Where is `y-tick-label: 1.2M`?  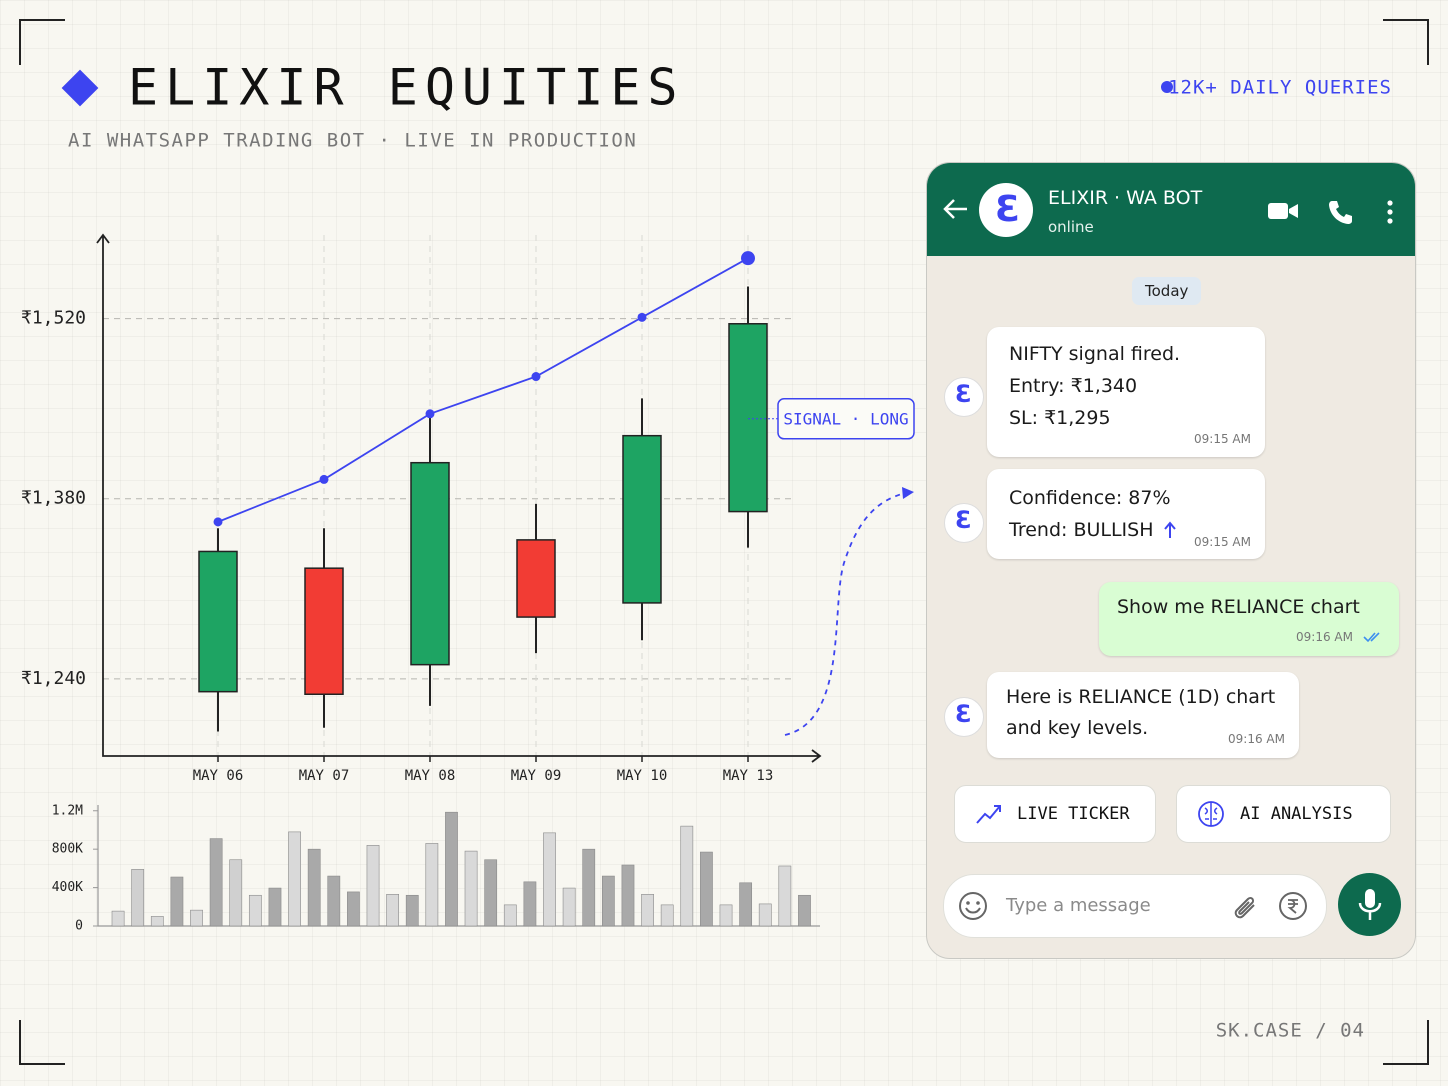
y-tick-label: 1.2M is located at coordinates (67, 810).